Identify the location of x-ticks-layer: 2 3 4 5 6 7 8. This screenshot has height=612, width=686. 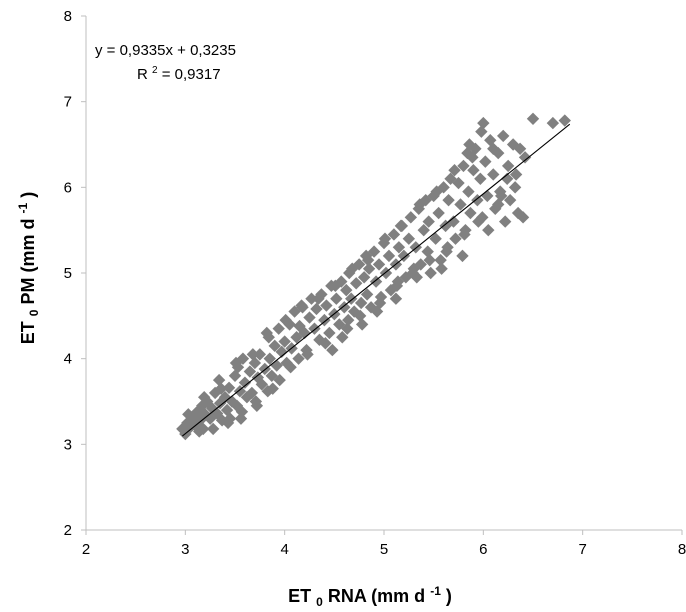
(384, 544).